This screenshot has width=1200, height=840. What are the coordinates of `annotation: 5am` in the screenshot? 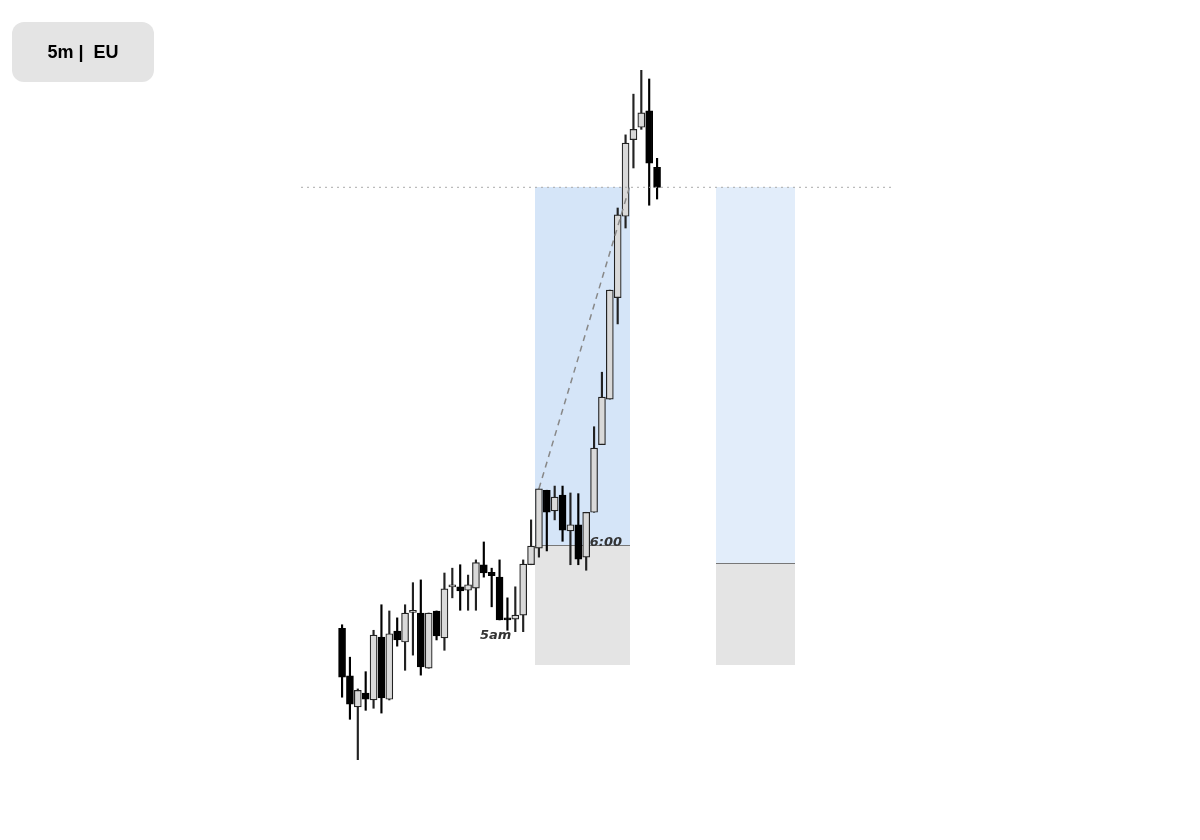 It's located at (495, 634).